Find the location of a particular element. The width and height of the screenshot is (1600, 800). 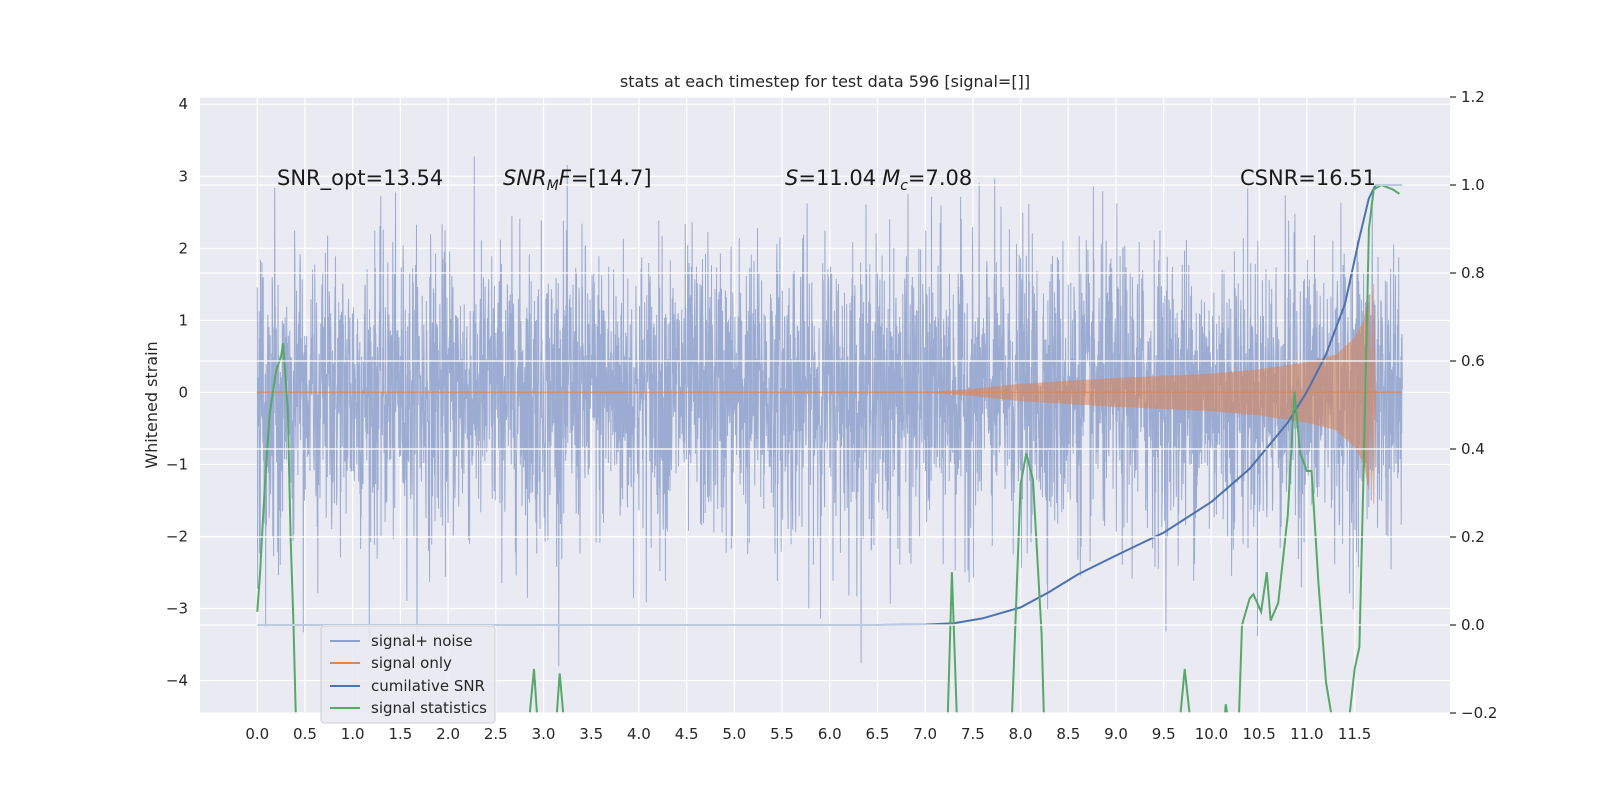

x-tick-label: 8.5 is located at coordinates (1068, 734).